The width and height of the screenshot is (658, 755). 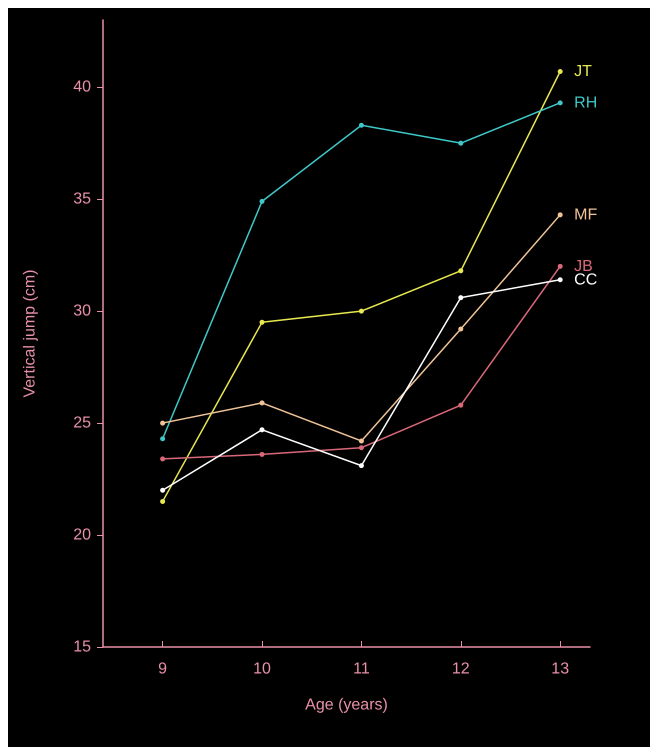 What do you see at coordinates (361, 669) in the screenshot?
I see `x-tick-label: 11` at bounding box center [361, 669].